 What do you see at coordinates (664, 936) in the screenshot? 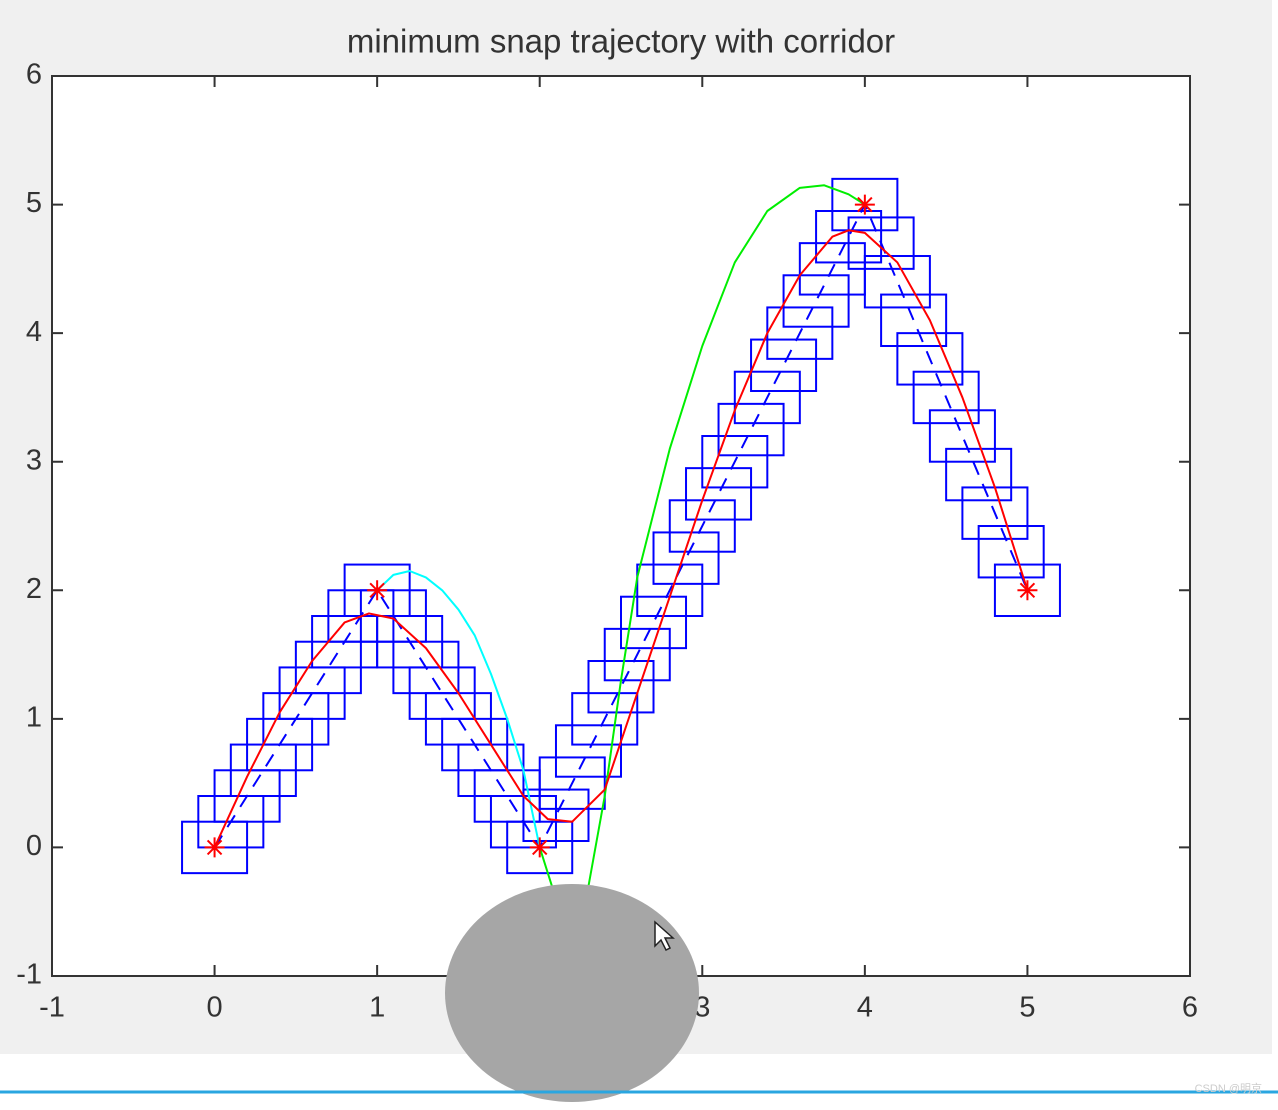
I see `cursor` at bounding box center [664, 936].